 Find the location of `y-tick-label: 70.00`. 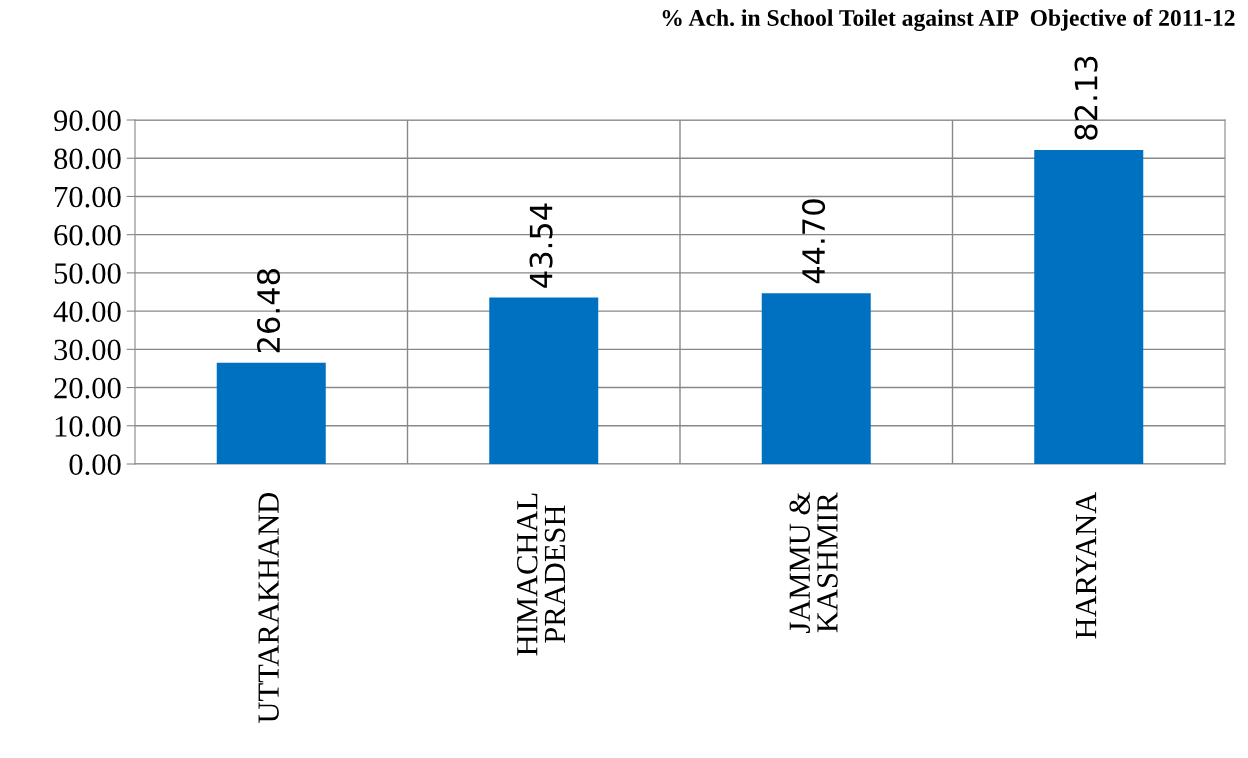

y-tick-label: 70.00 is located at coordinates (88, 197).